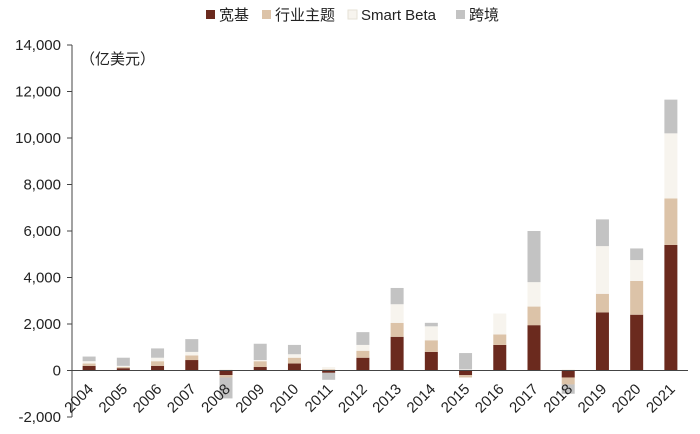 The image size is (700, 434). I want to click on y-tick-label: 0, so click(57, 371).